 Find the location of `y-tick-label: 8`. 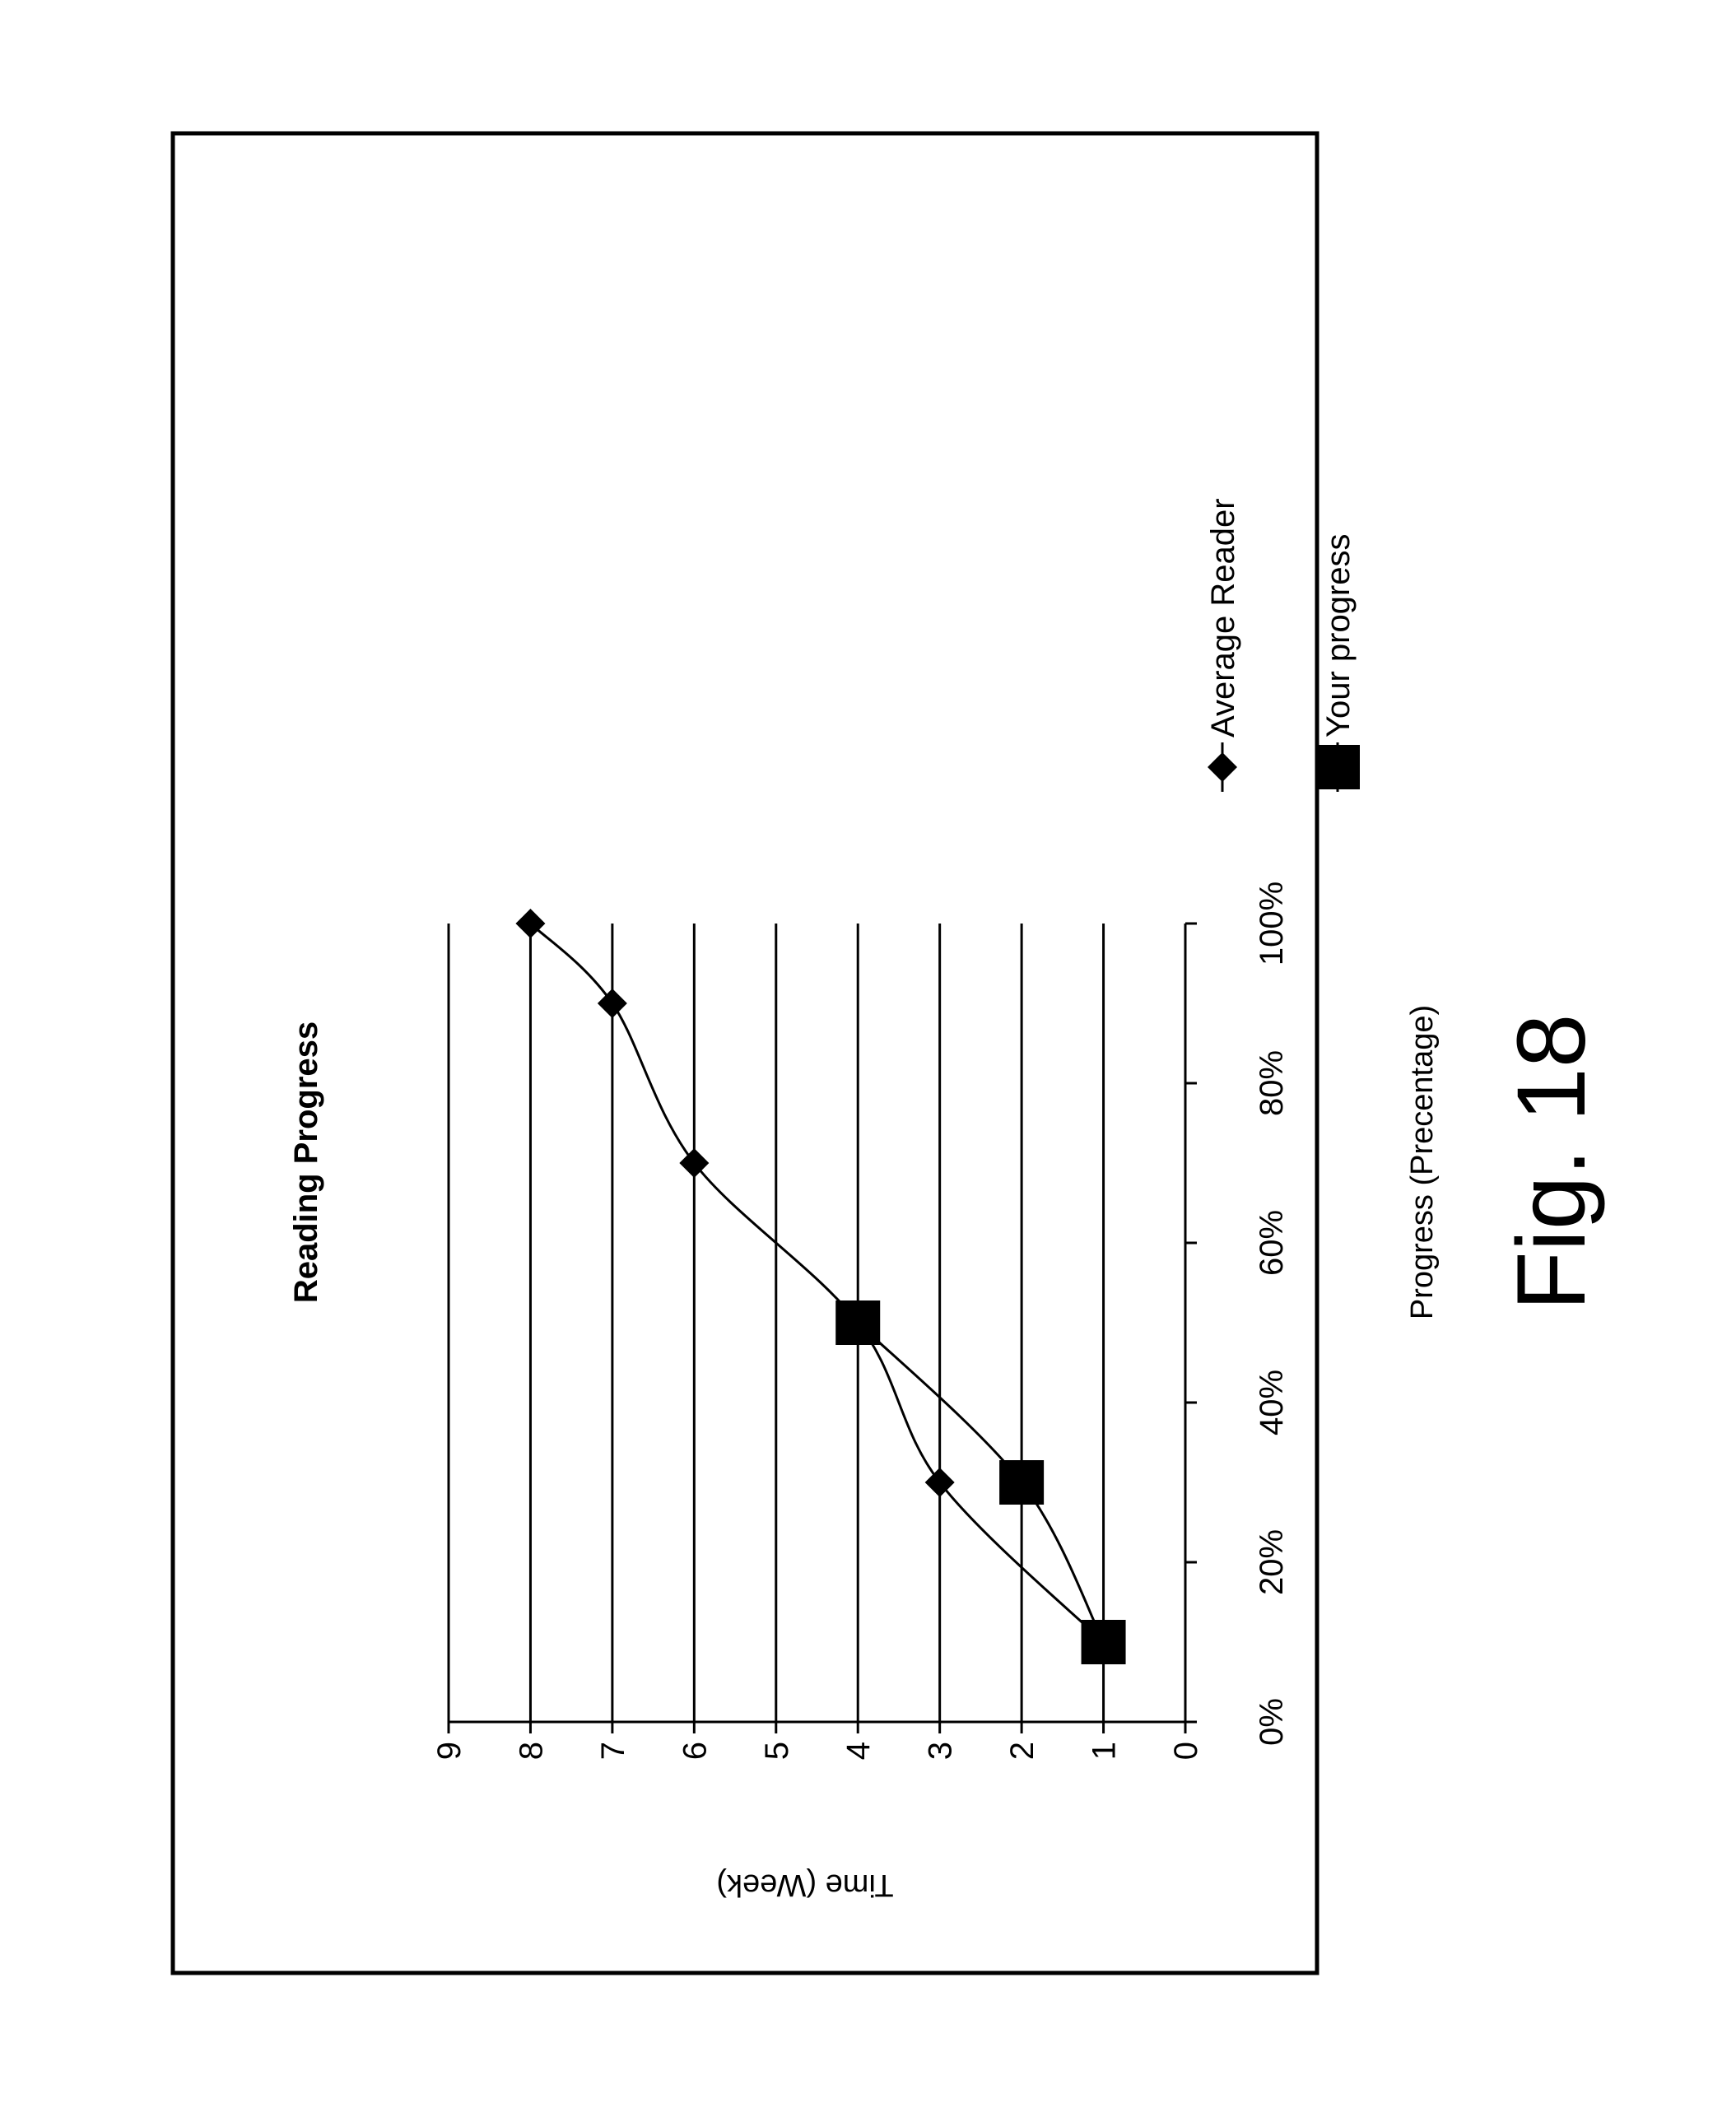

y-tick-label: 8 is located at coordinates (531, 1751).